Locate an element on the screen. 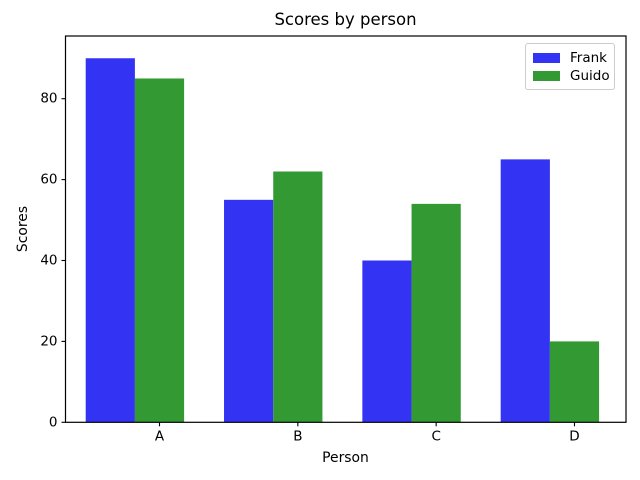  bar-frank-B is located at coordinates (249, 311).